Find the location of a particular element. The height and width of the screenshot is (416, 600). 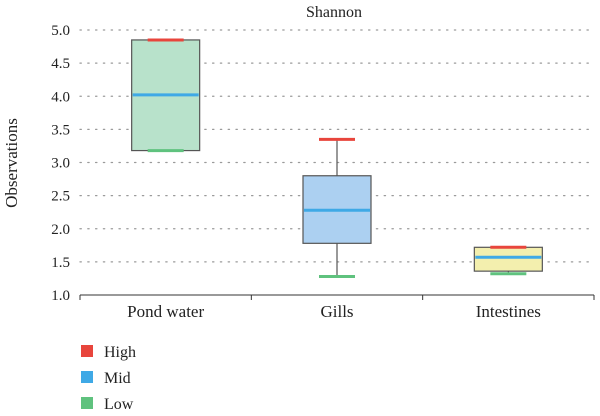

y-tick-label: 4.5 is located at coordinates (60, 64).